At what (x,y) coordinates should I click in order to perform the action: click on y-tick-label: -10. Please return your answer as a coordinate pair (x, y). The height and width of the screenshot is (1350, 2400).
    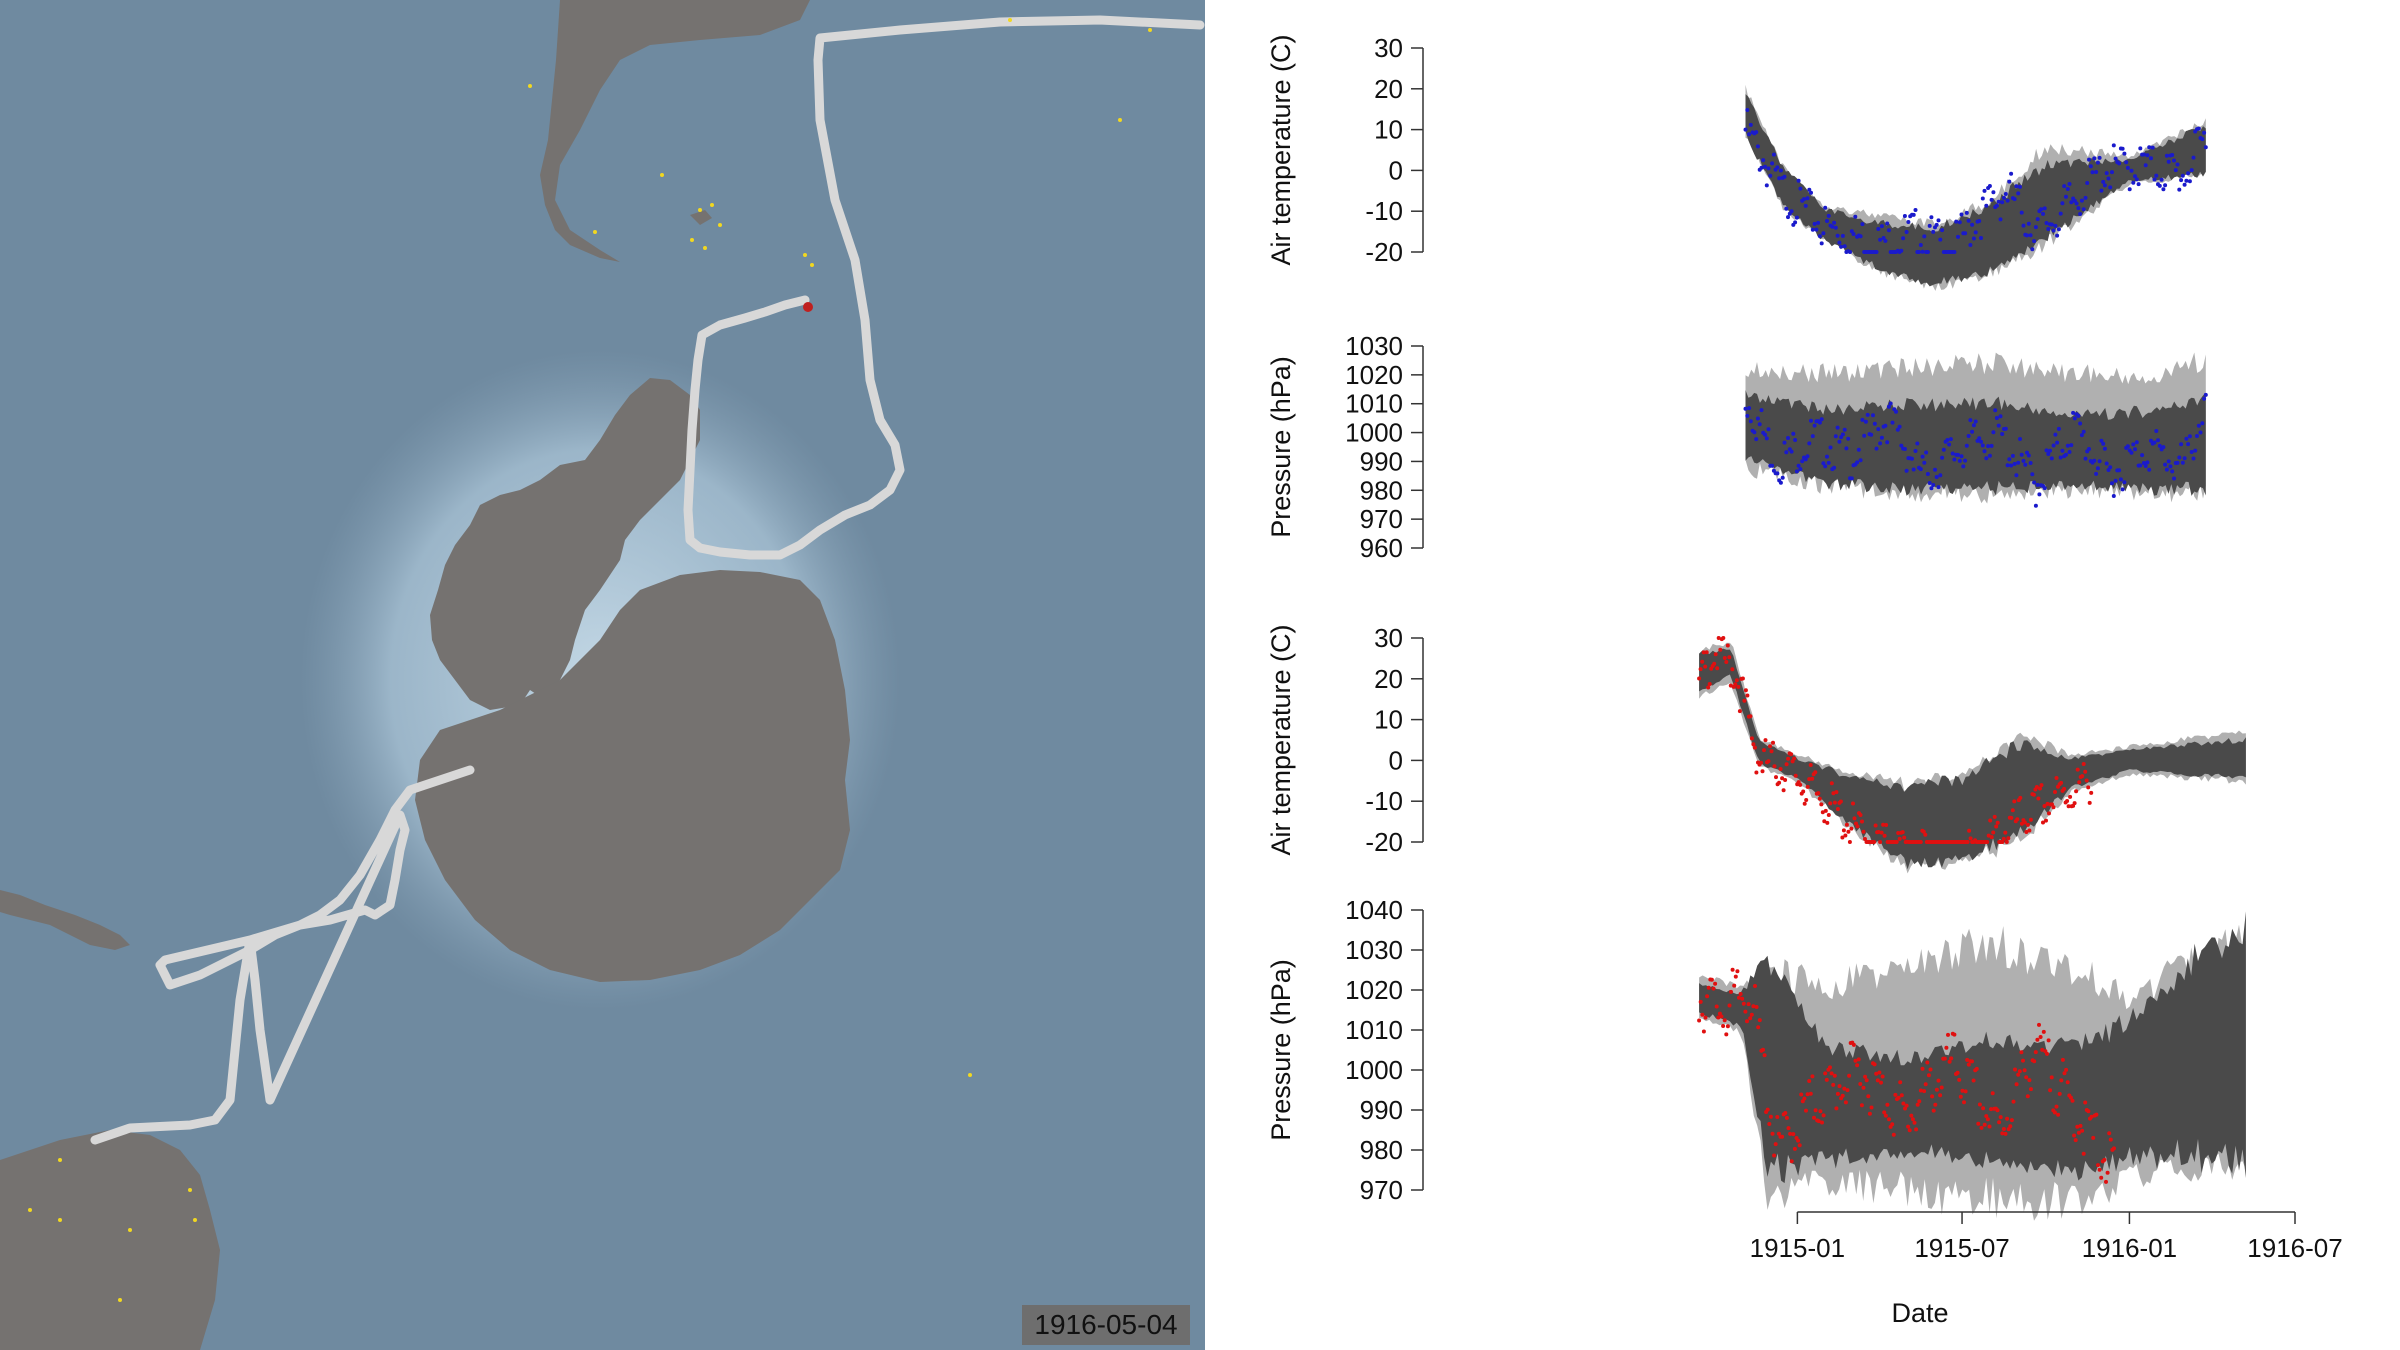
    Looking at the image, I should click on (1384, 211).